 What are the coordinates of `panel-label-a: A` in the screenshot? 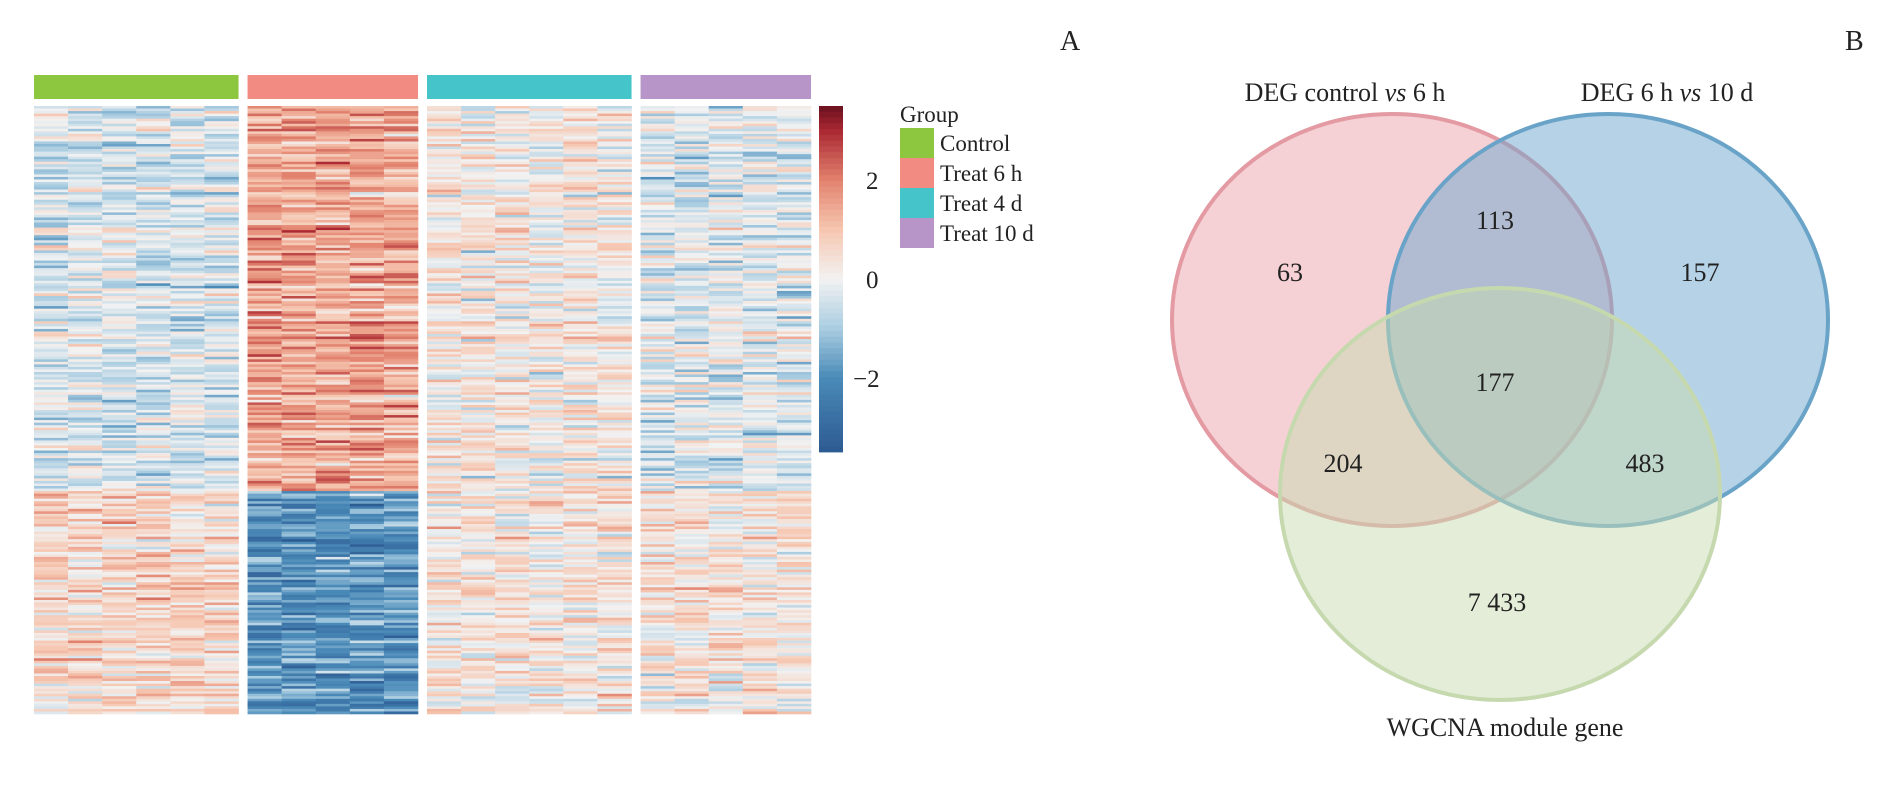 It's located at (1070, 41).